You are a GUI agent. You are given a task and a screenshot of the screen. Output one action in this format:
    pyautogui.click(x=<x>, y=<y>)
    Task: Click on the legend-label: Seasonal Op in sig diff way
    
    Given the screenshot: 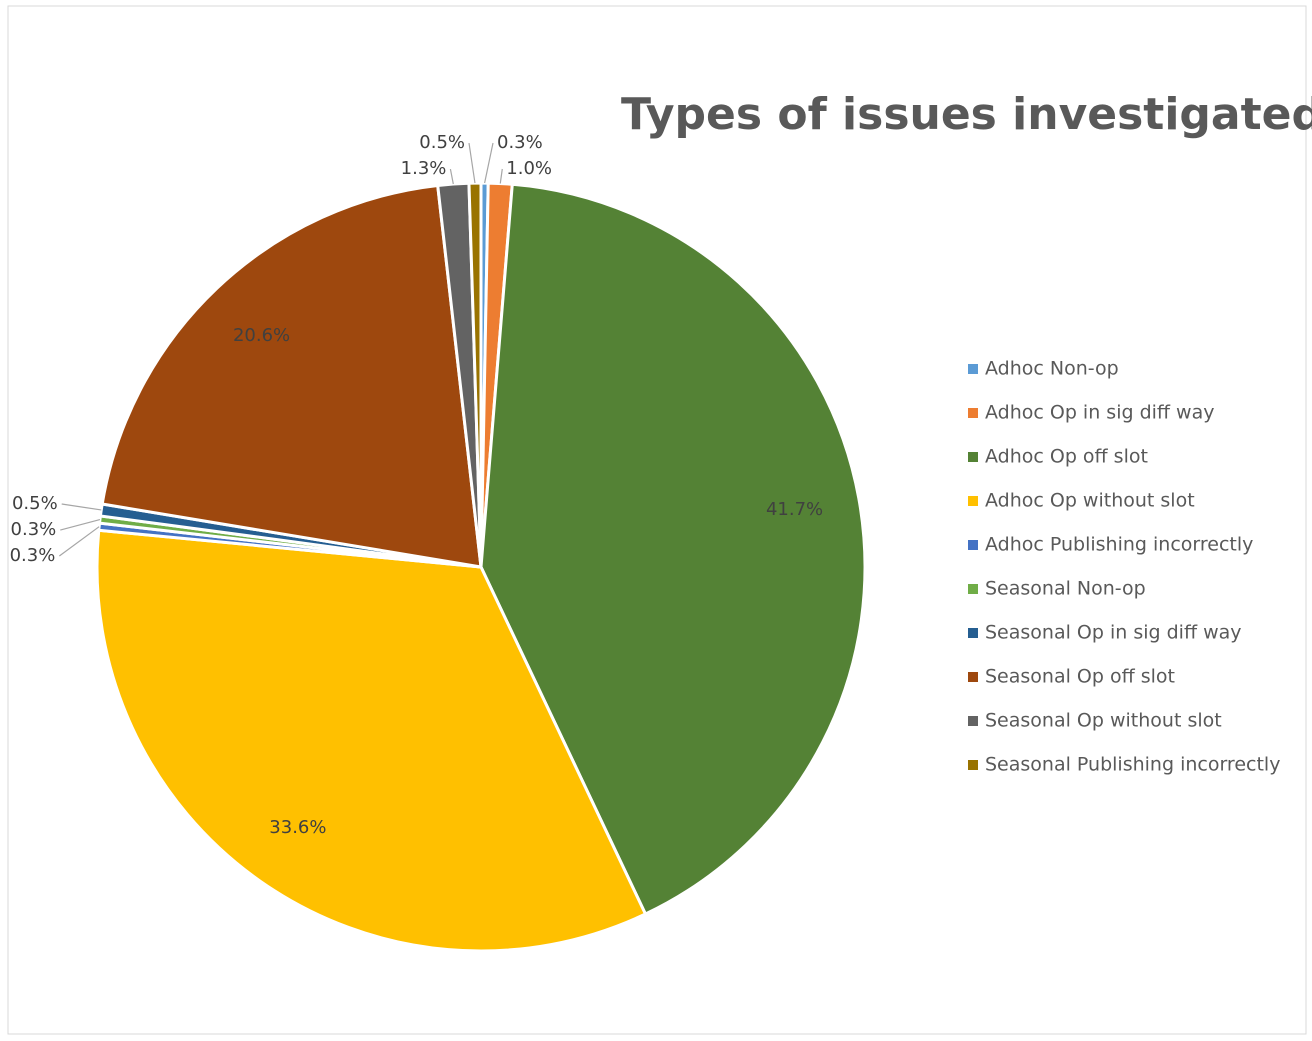 What is the action you would take?
    pyautogui.click(x=1113, y=633)
    